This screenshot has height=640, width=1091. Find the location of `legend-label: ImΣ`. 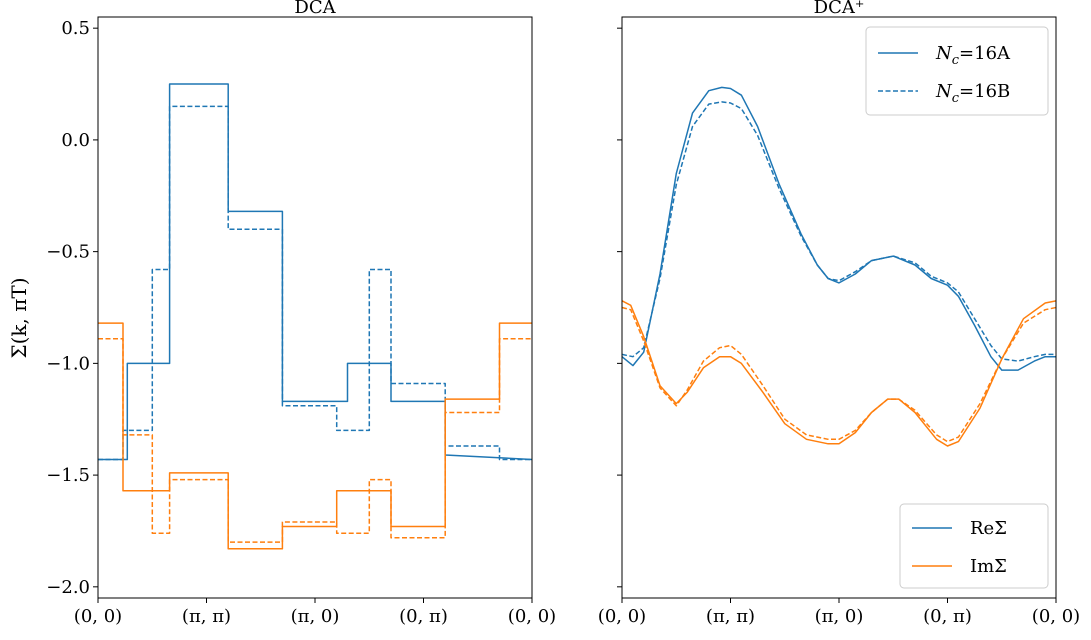

legend-label: ImΣ is located at coordinates (988, 566).